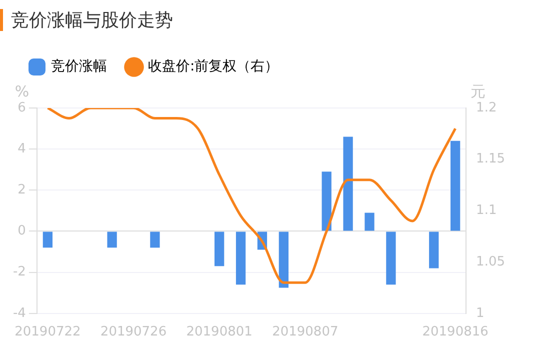 The height and width of the screenshot is (343, 539). Describe the element at coordinates (491, 262) in the screenshot. I see `y2-tick-label: 1.05` at that location.